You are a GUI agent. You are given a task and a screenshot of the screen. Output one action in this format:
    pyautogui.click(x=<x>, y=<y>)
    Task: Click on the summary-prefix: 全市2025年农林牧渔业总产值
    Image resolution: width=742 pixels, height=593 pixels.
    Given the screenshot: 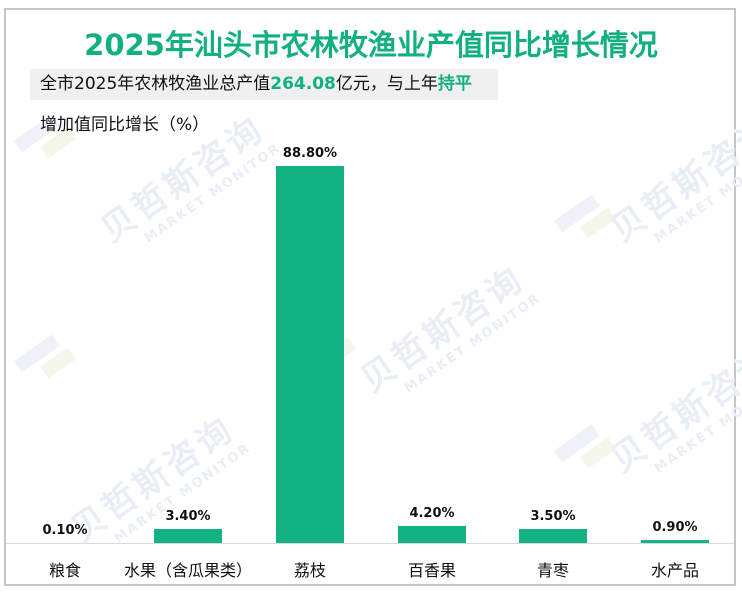 What is the action you would take?
    pyautogui.click(x=155, y=84)
    